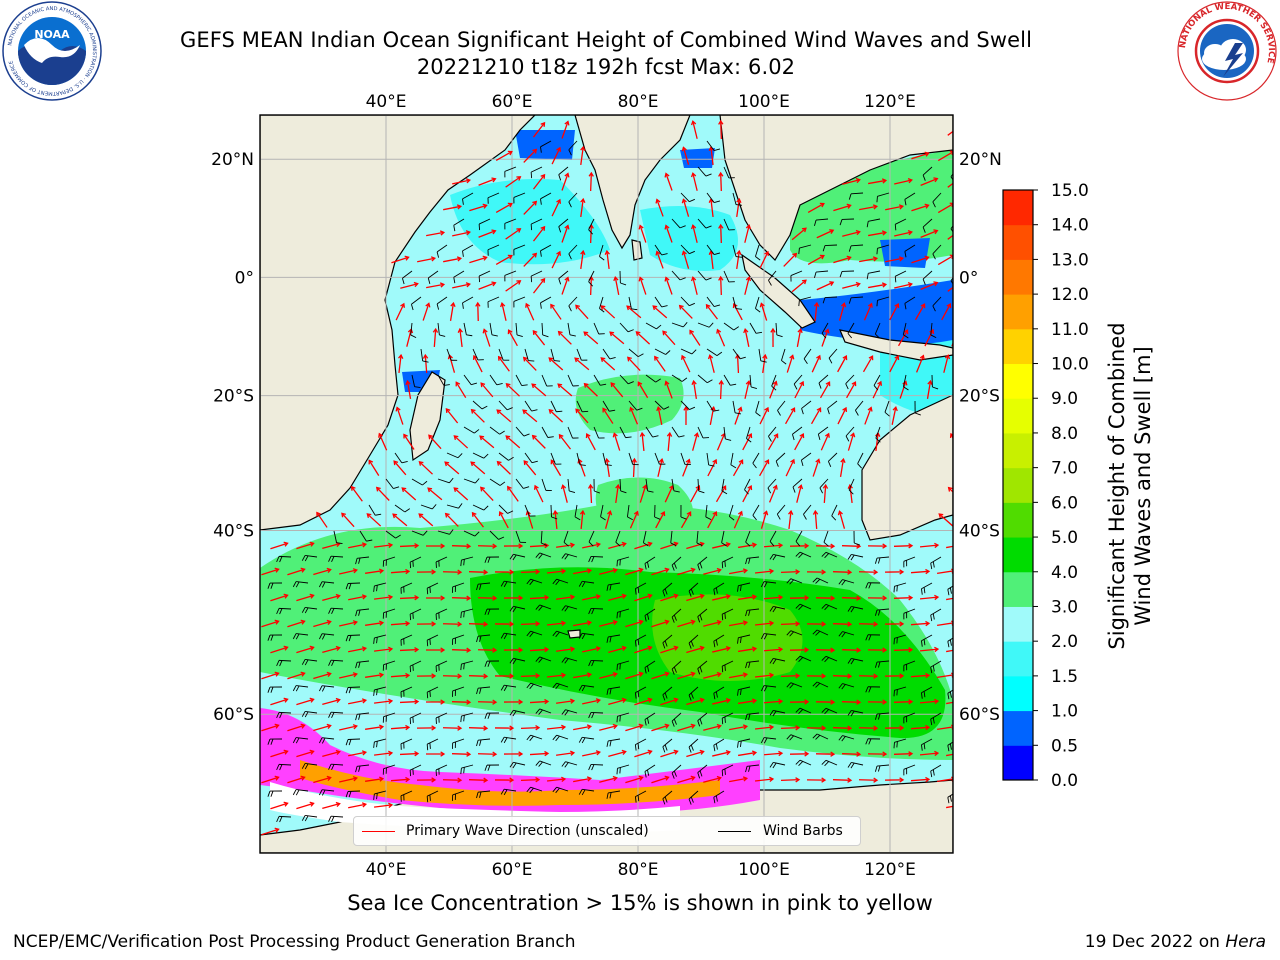 The height and width of the screenshot is (960, 1280). What do you see at coordinates (1064, 607) in the screenshot?
I see `colorbar-tick-label: 3.0` at bounding box center [1064, 607].